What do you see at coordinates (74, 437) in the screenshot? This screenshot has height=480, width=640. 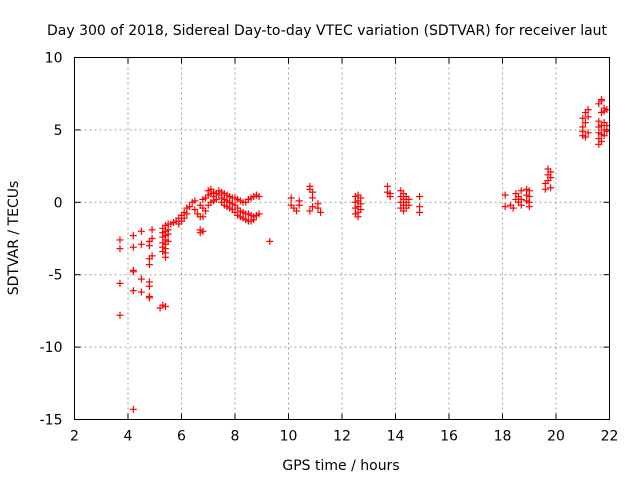 I see `x-tick-label: 2` at bounding box center [74, 437].